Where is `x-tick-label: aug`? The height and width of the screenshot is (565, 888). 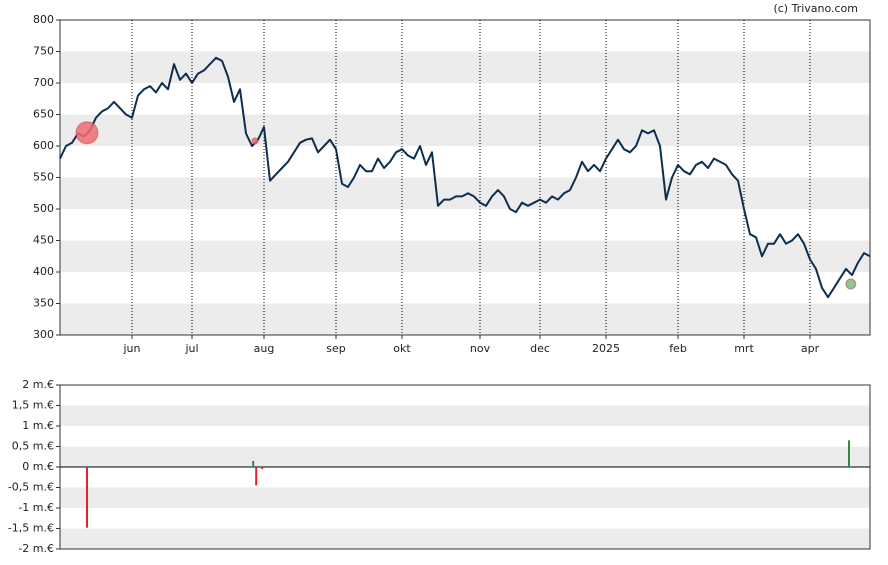 x-tick-label: aug is located at coordinates (264, 348).